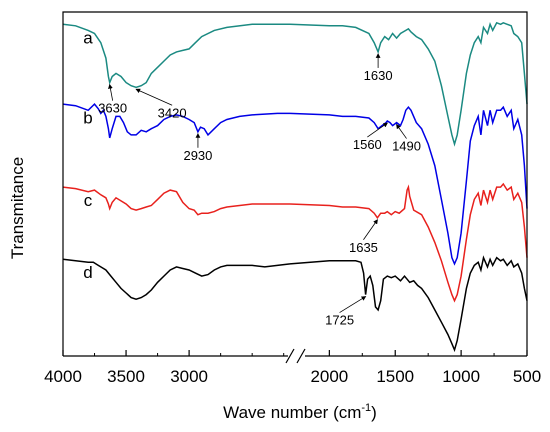  Describe the element at coordinates (172, 112) in the screenshot. I see `annotation-label-3420: 3420` at that location.